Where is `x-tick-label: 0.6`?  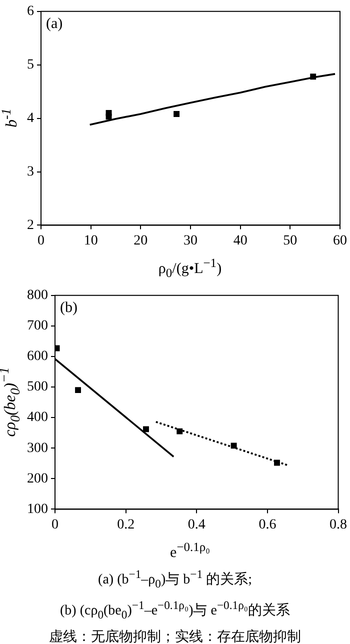
x-tick-label: 0.6 is located at coordinates (267, 524).